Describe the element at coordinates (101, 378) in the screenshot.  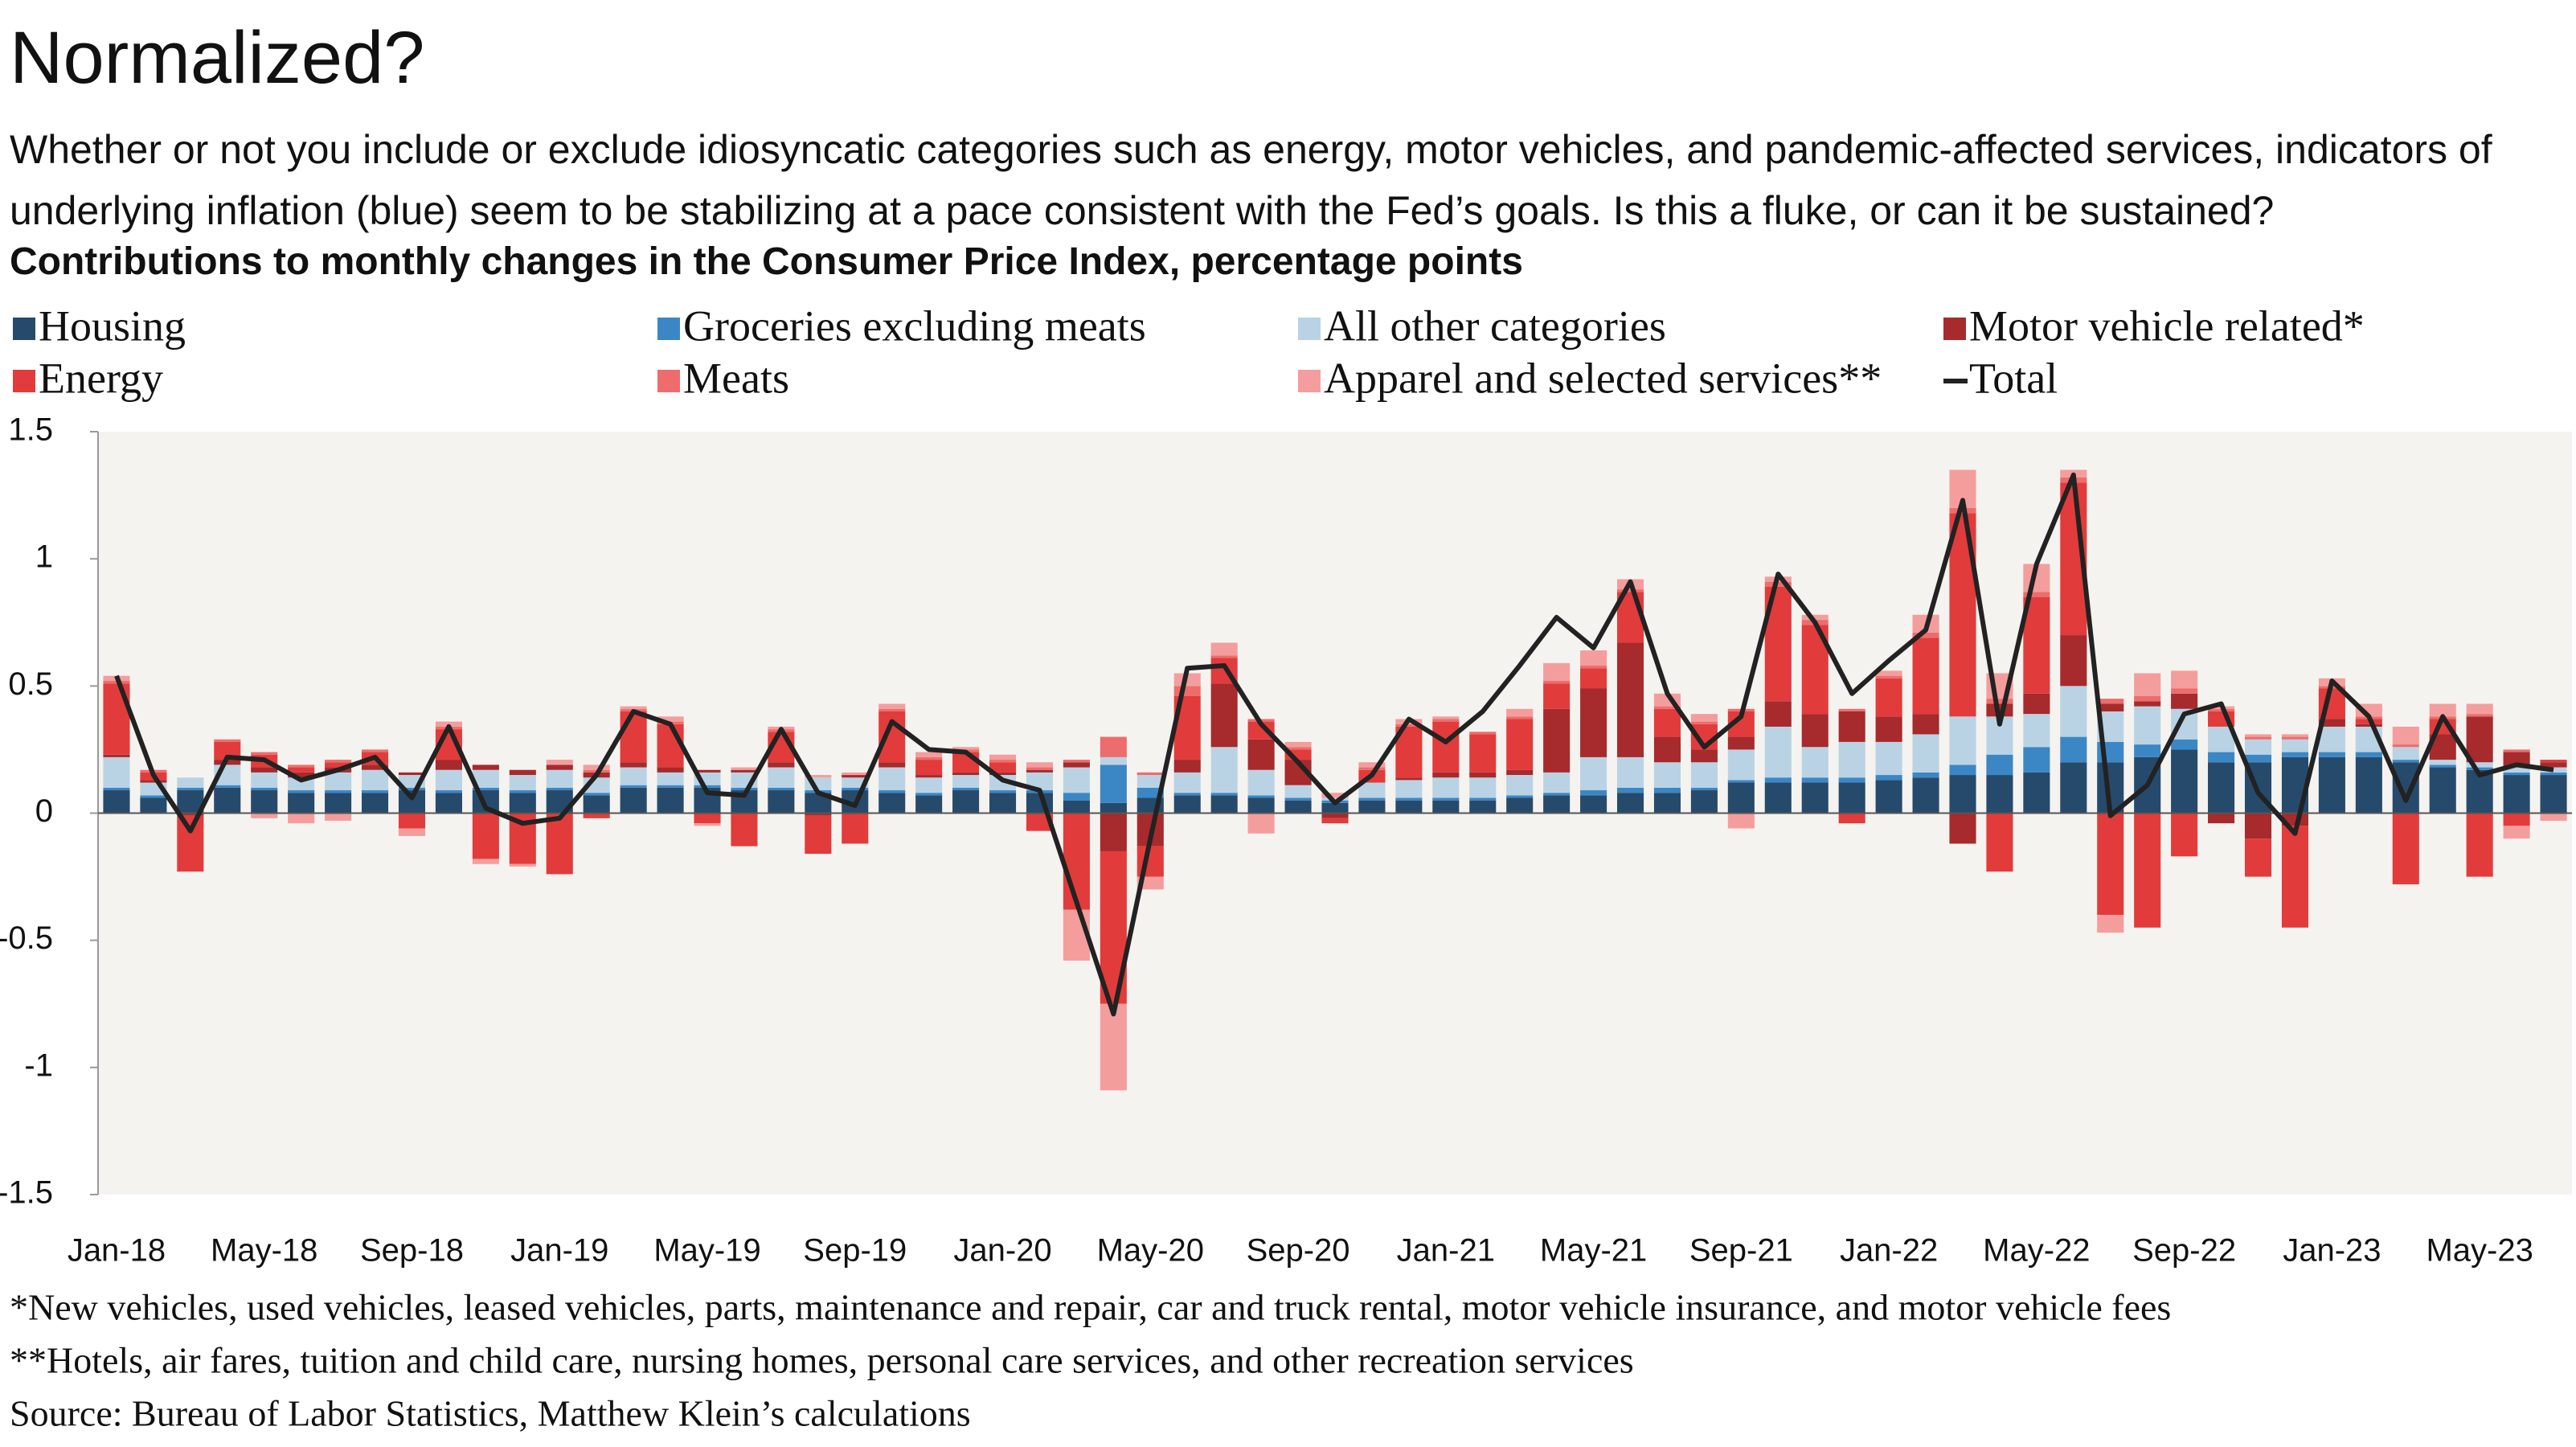
I see `legend-label: Energy` at that location.